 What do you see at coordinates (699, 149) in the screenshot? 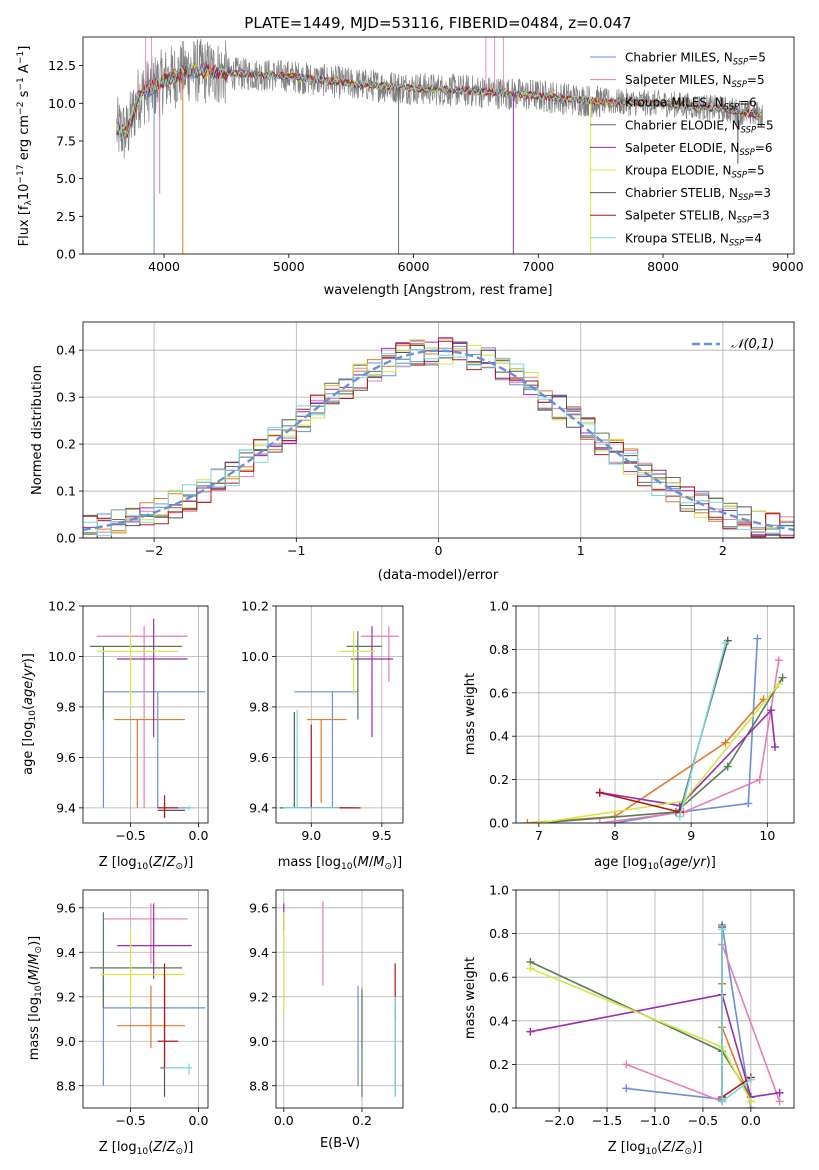
I see `legend-entry-4: Salpeter ELODIE, NSSP=6` at bounding box center [699, 149].